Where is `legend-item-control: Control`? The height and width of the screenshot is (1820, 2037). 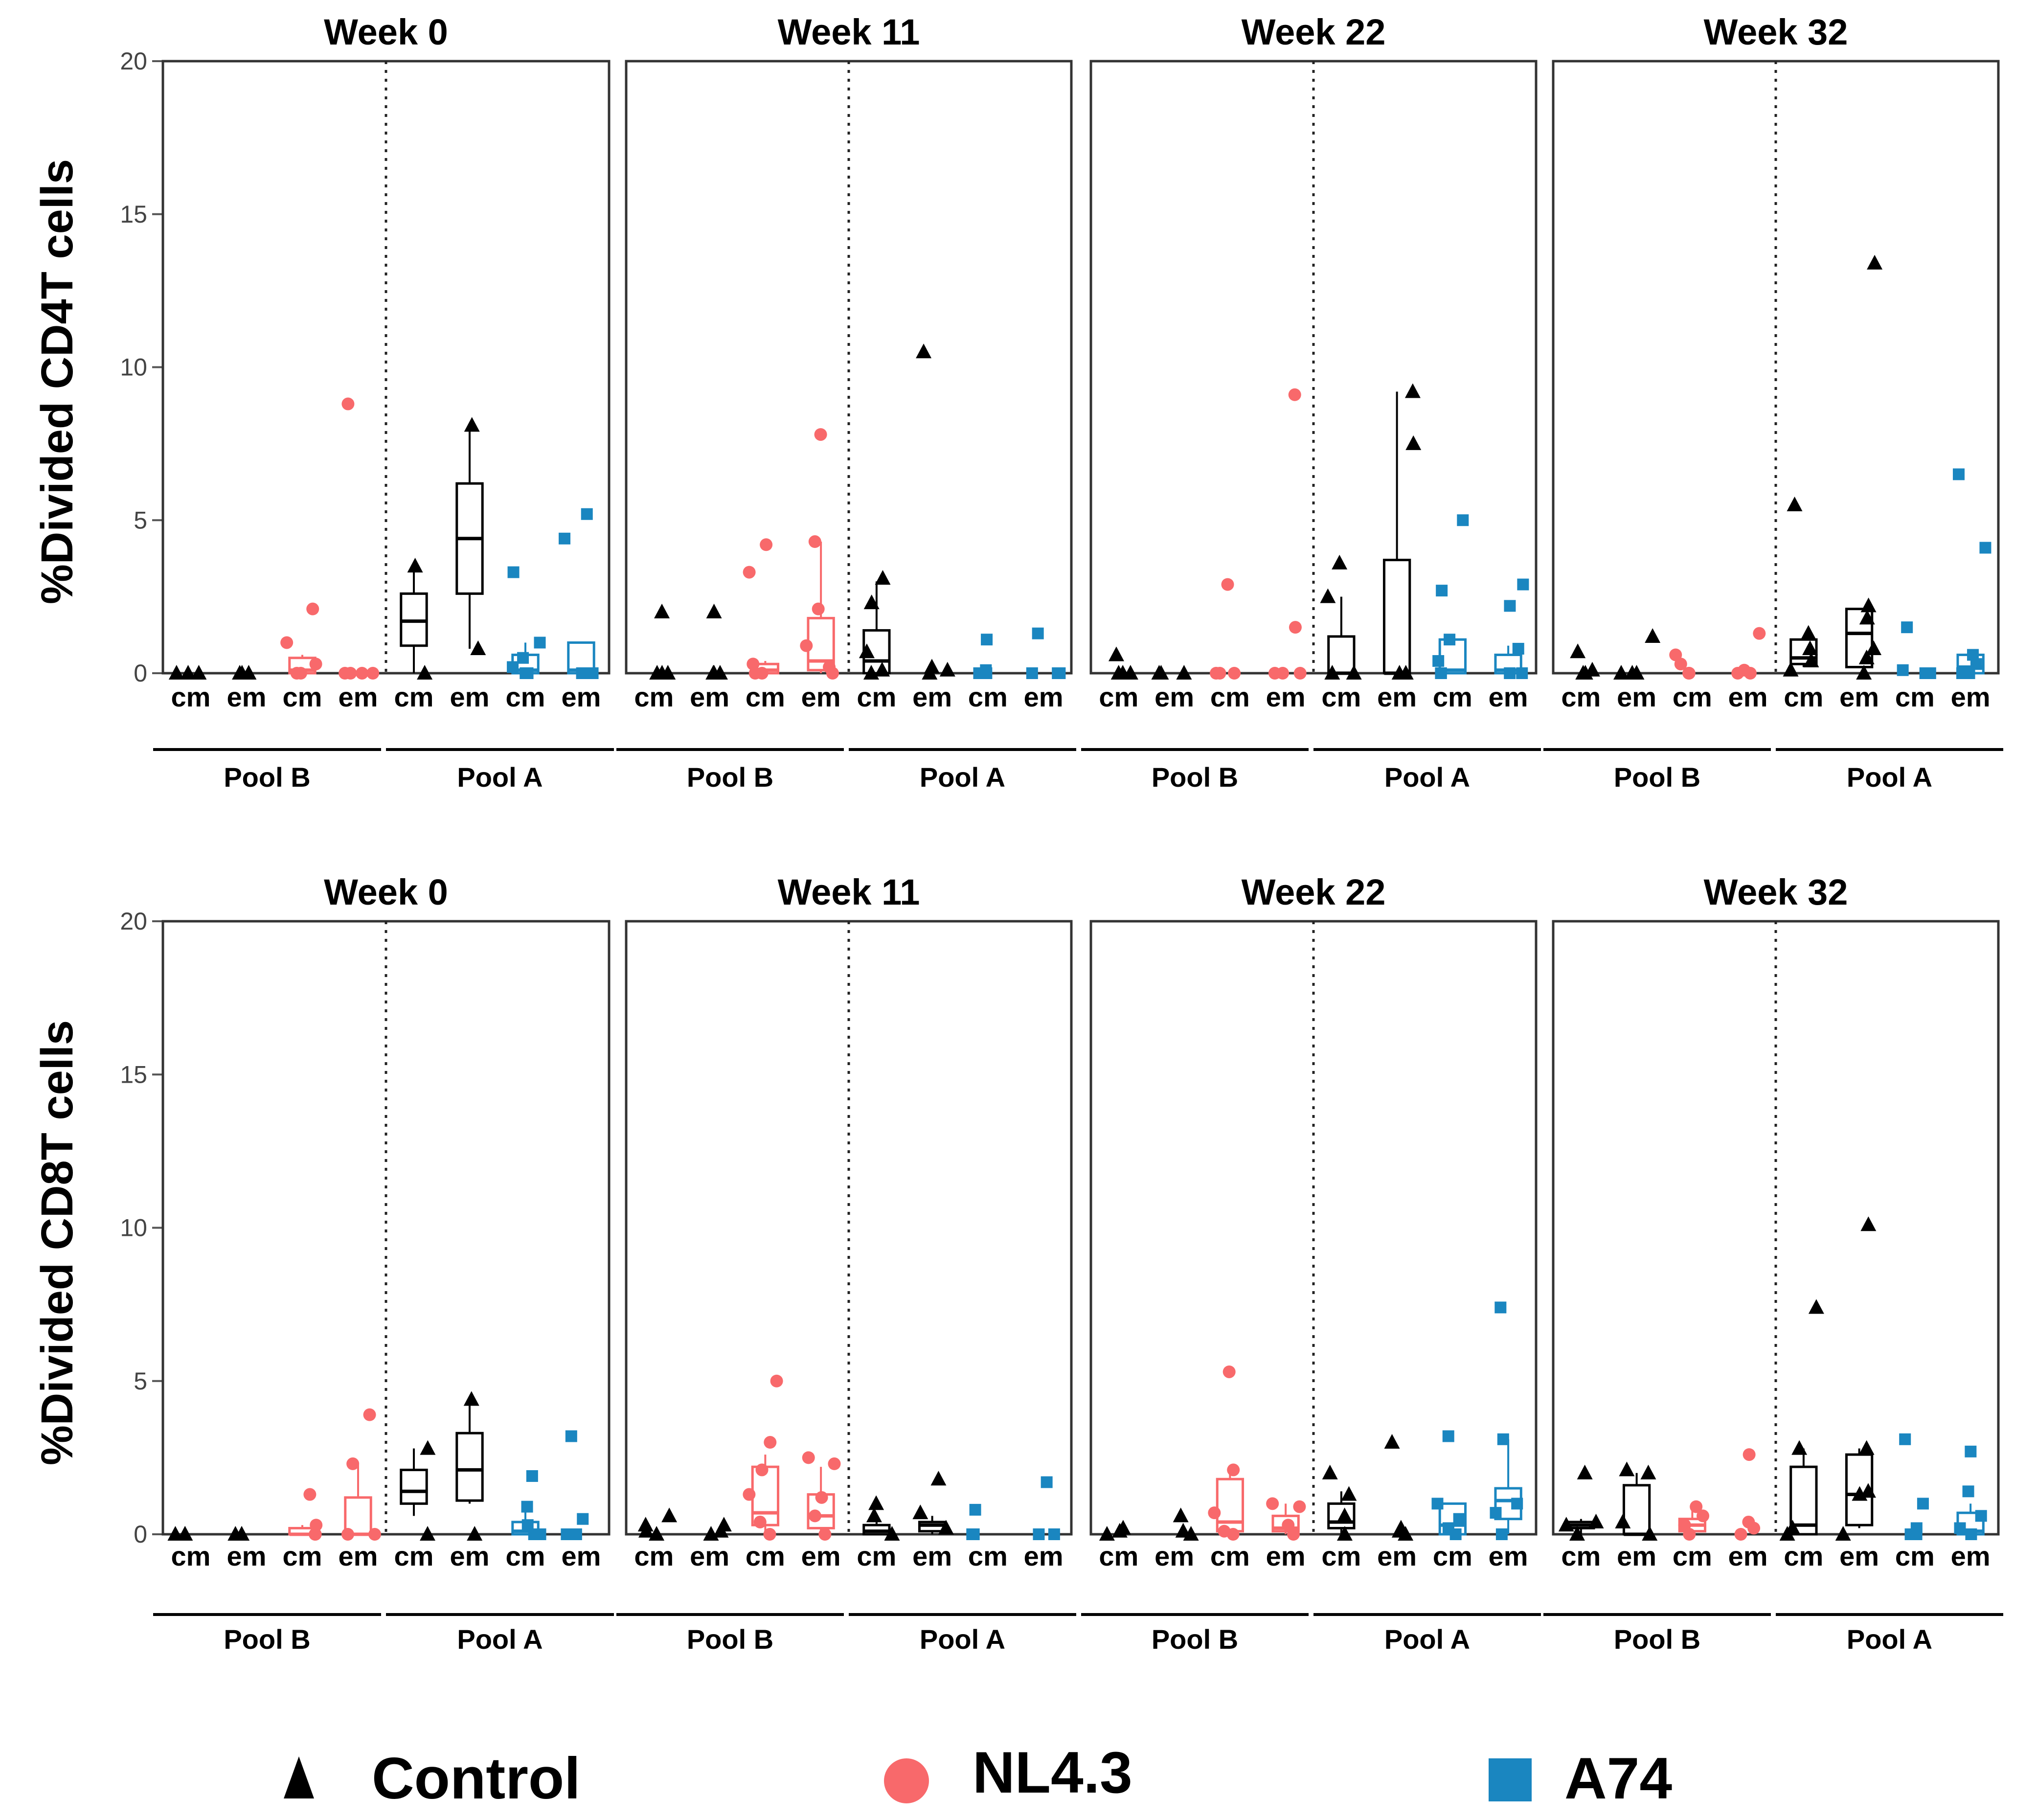
legend-item-control: Control is located at coordinates (432, 1778).